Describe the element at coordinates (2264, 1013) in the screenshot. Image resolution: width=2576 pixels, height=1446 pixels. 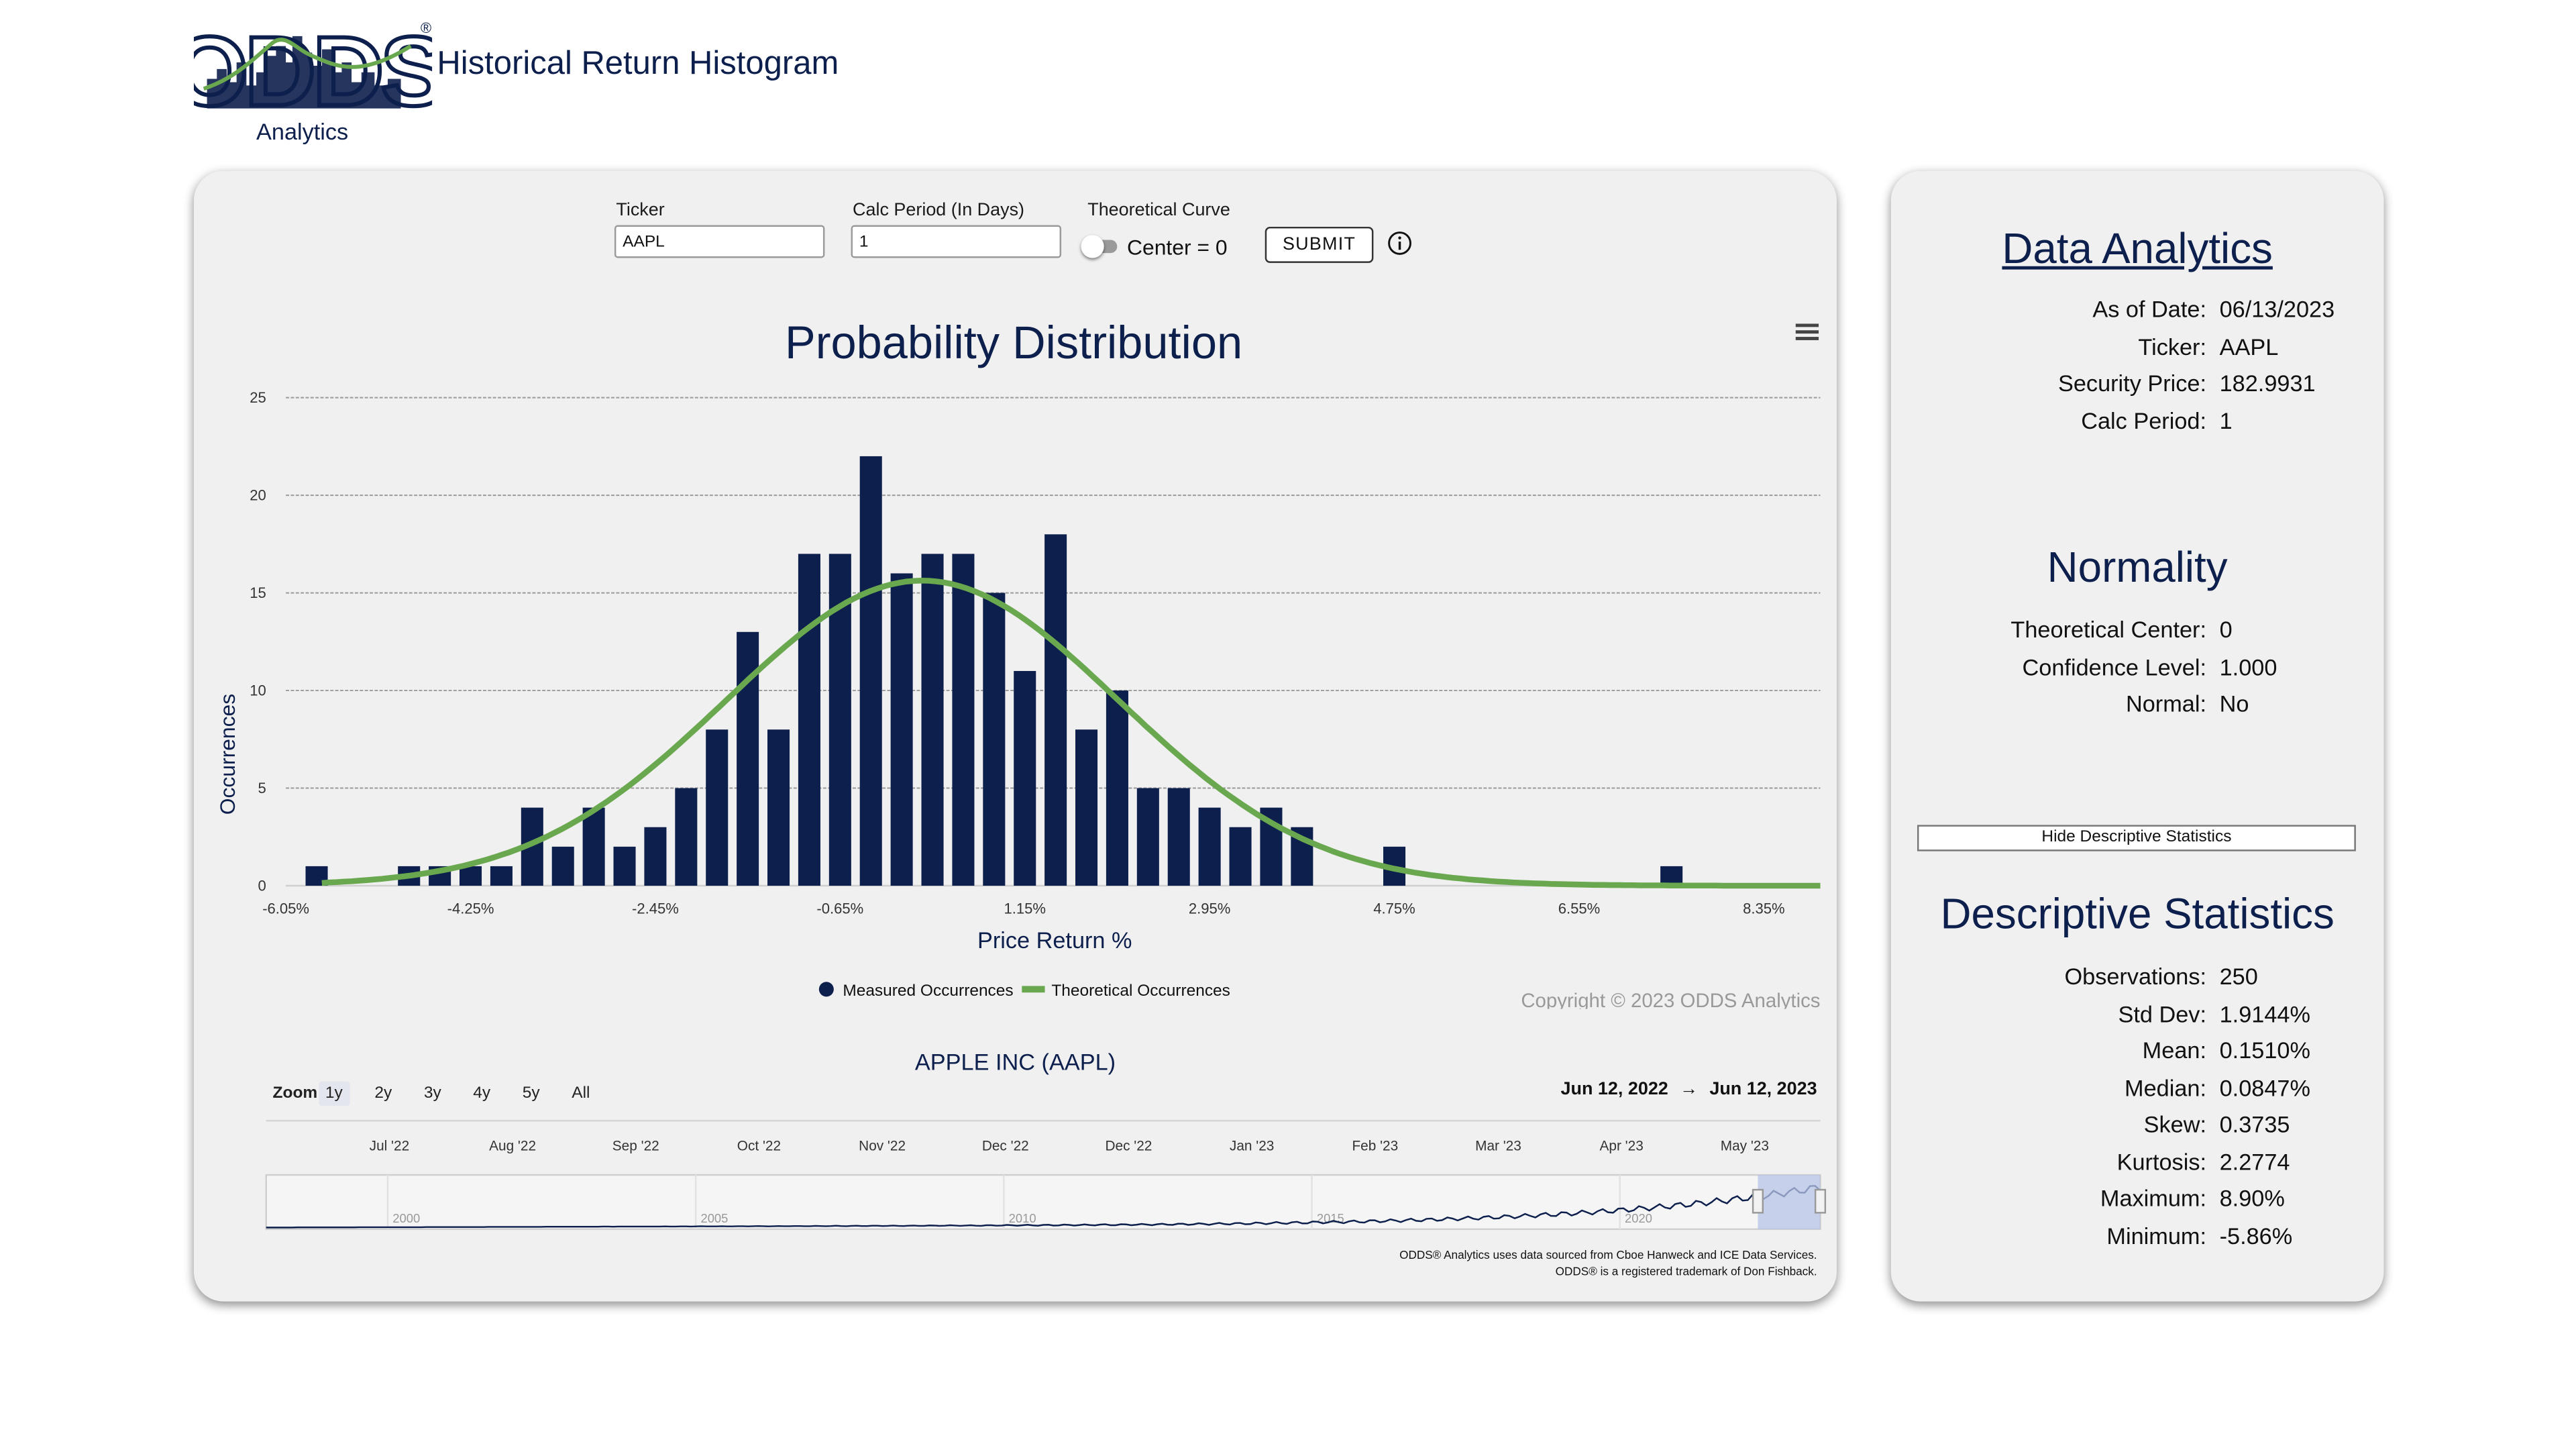
I see `descriptive-row-value: 1.9144%` at that location.